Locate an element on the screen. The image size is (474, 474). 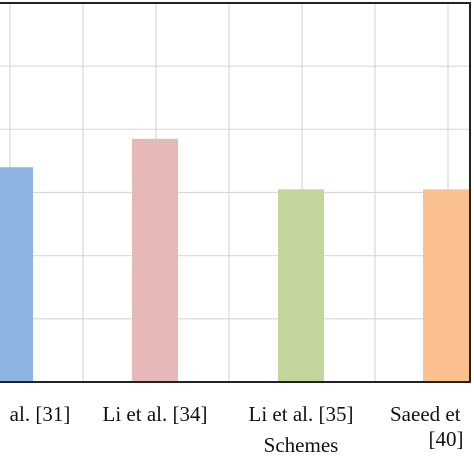
x-axis-title: Schemes is located at coordinates (301, 445).